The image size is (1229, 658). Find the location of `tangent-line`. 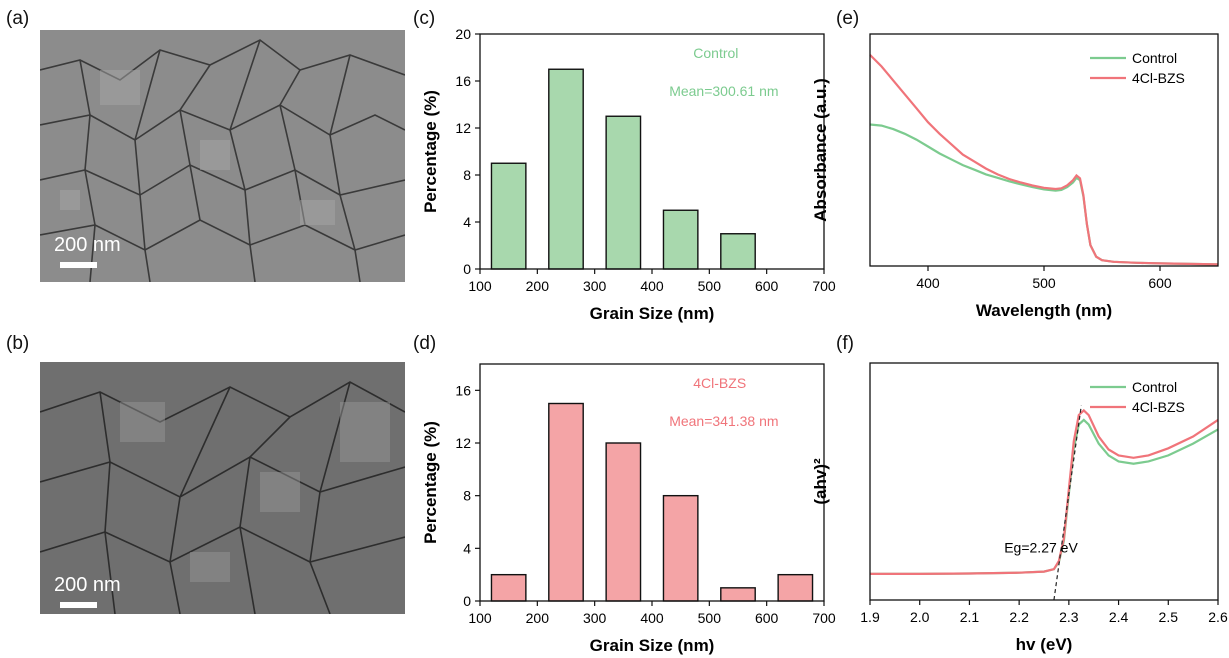

tangent-line is located at coordinates (1067, 503).